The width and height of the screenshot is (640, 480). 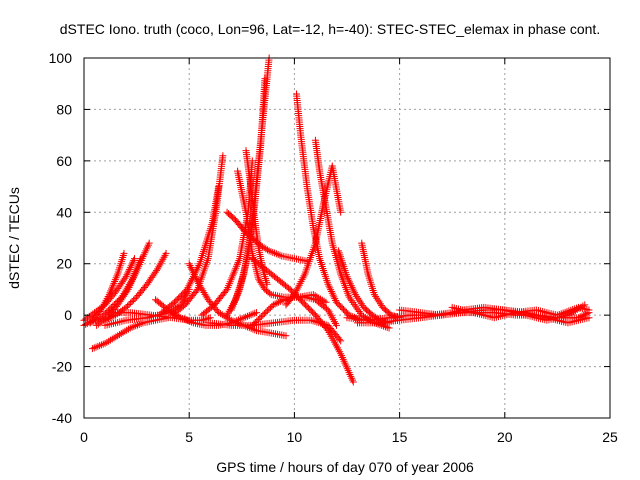 I want to click on y-tick-label: 0, so click(x=68, y=315).